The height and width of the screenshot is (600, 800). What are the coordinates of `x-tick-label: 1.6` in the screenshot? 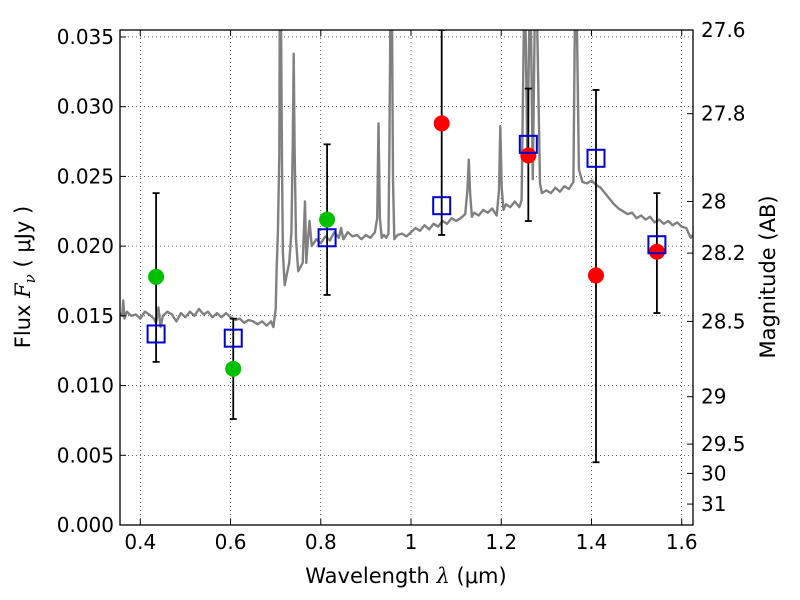 It's located at (682, 542).